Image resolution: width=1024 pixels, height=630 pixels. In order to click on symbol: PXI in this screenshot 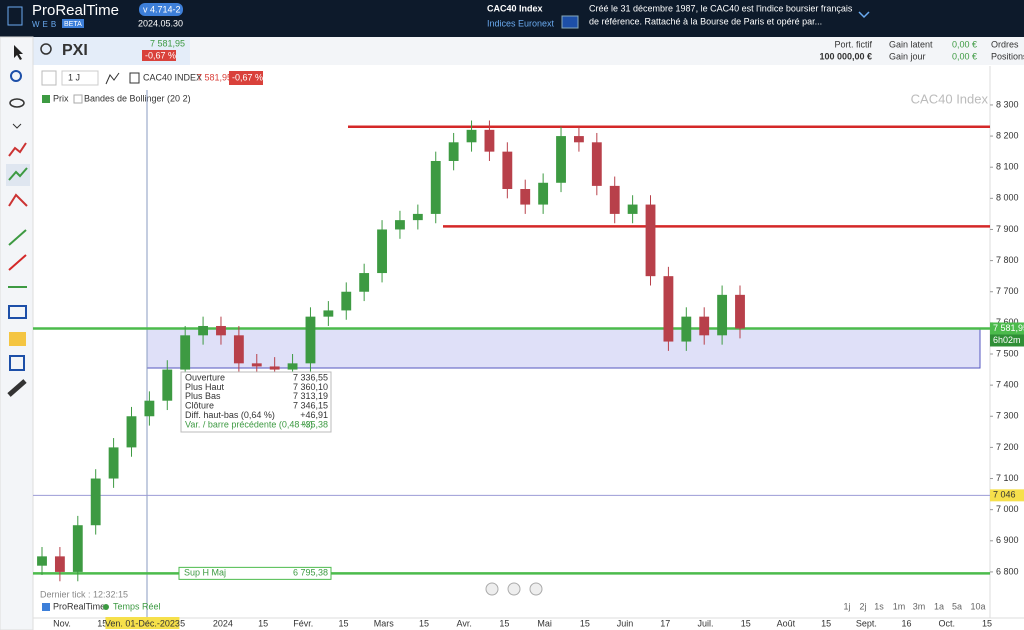, I will do `click(75, 50)`.